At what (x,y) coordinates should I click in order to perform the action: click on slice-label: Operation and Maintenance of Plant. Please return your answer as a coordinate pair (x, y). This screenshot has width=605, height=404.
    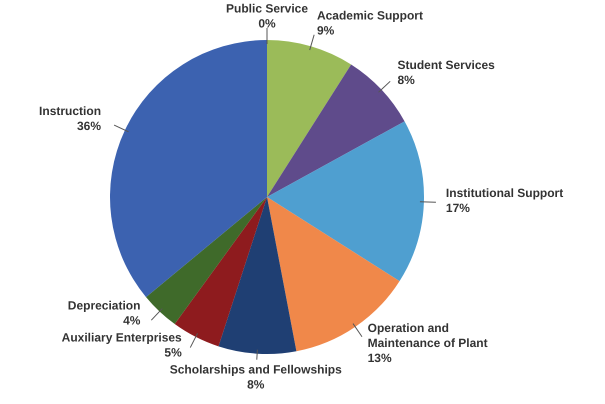
    Looking at the image, I should click on (428, 335).